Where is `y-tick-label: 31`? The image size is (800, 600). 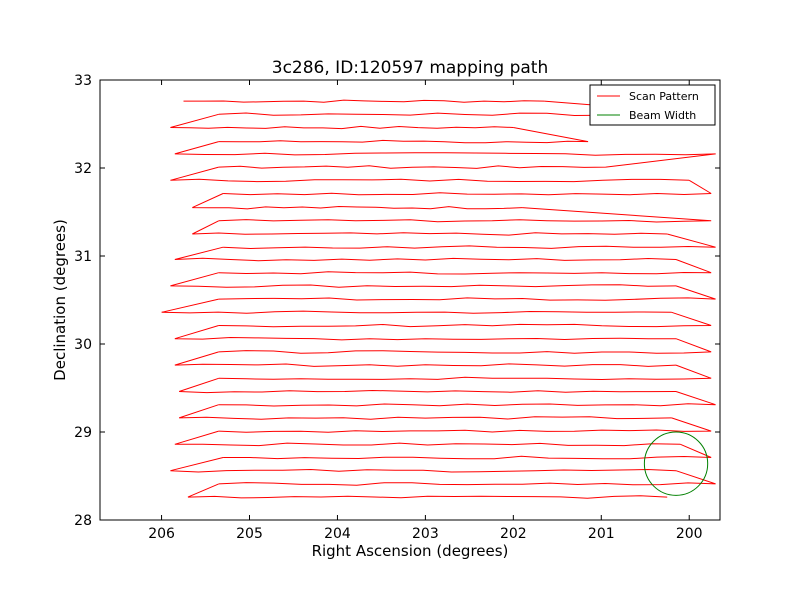
y-tick-label: 31 is located at coordinates (83, 257).